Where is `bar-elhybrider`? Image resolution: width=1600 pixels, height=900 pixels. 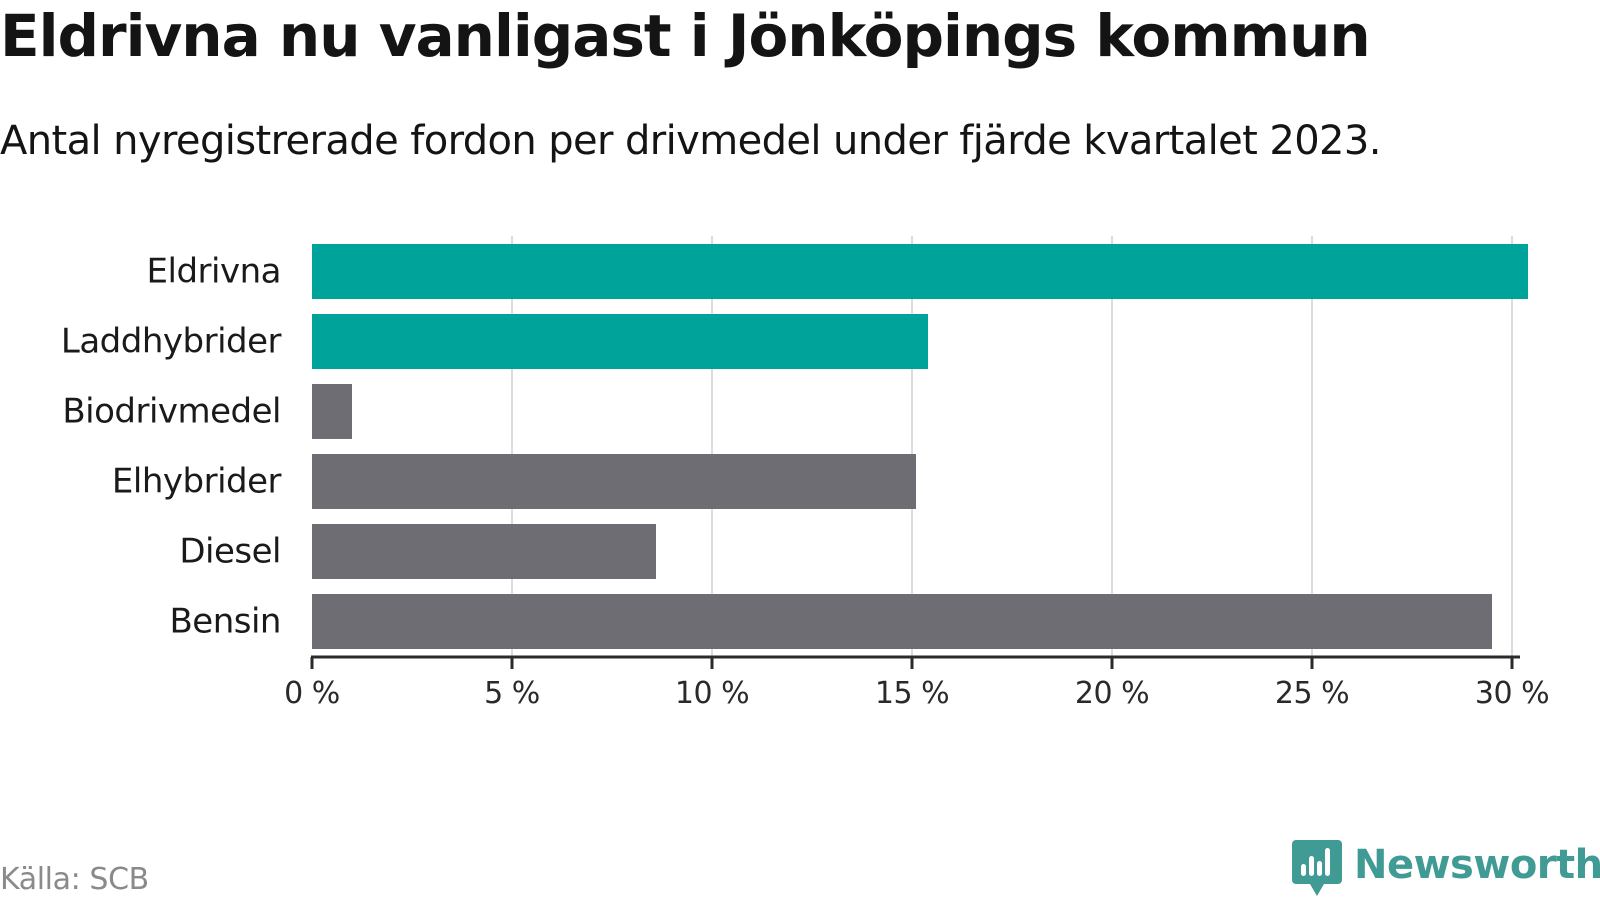 bar-elhybrider is located at coordinates (614, 481).